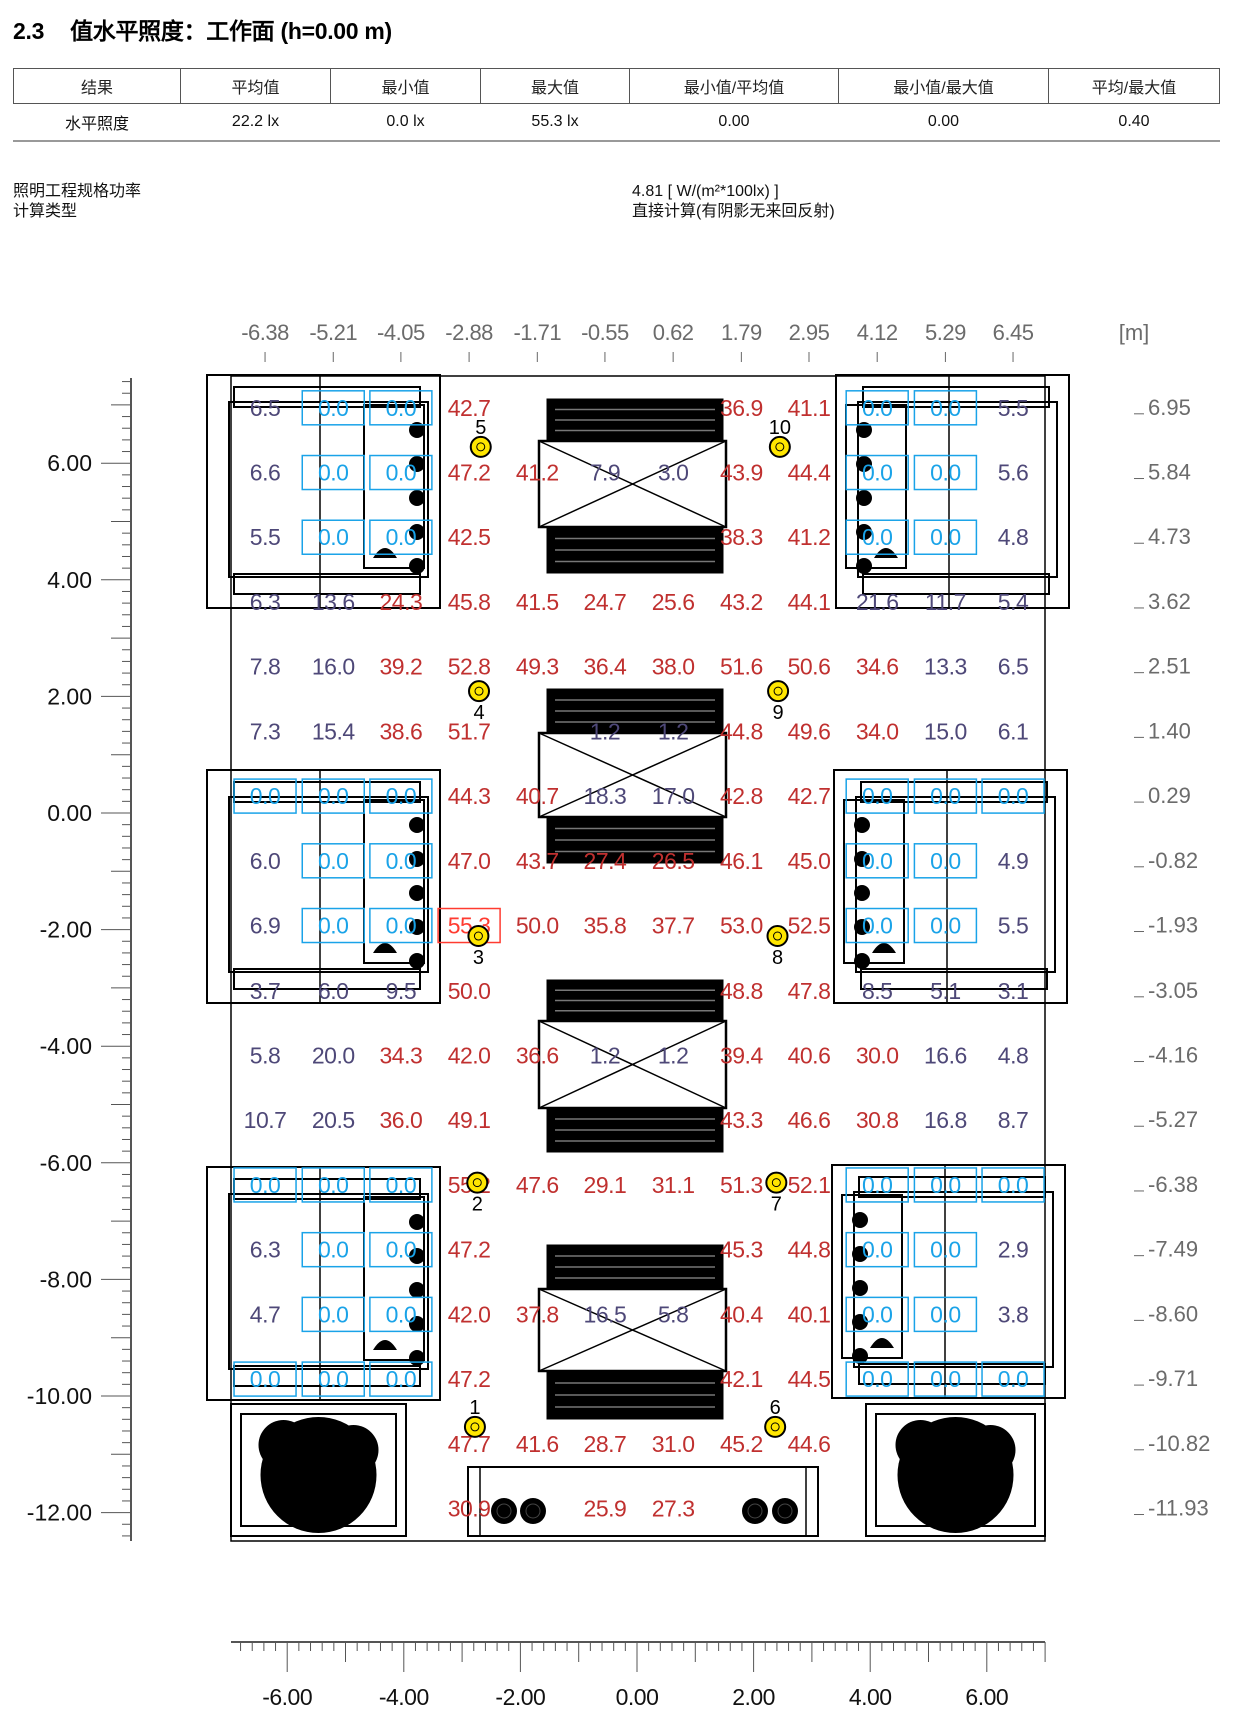 Image resolution: width=1236 pixels, height=1722 pixels. Describe the element at coordinates (1173, 1378) in the screenshot. I see `grid-y-label: -9.71` at that location.